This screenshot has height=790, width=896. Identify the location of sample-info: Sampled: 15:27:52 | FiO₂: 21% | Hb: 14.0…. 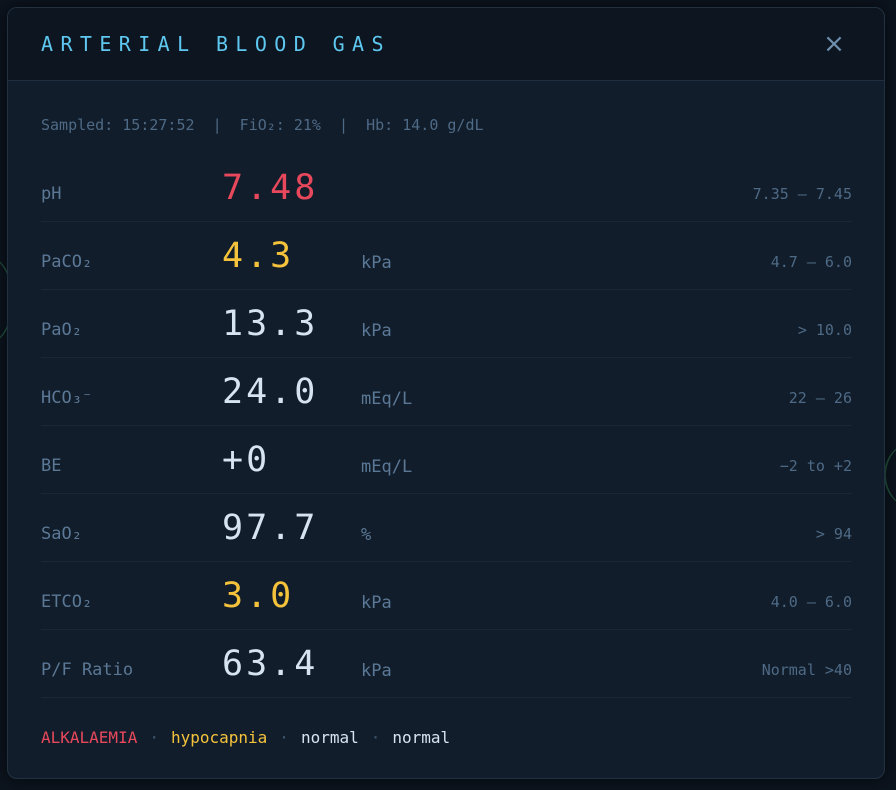
(262, 125).